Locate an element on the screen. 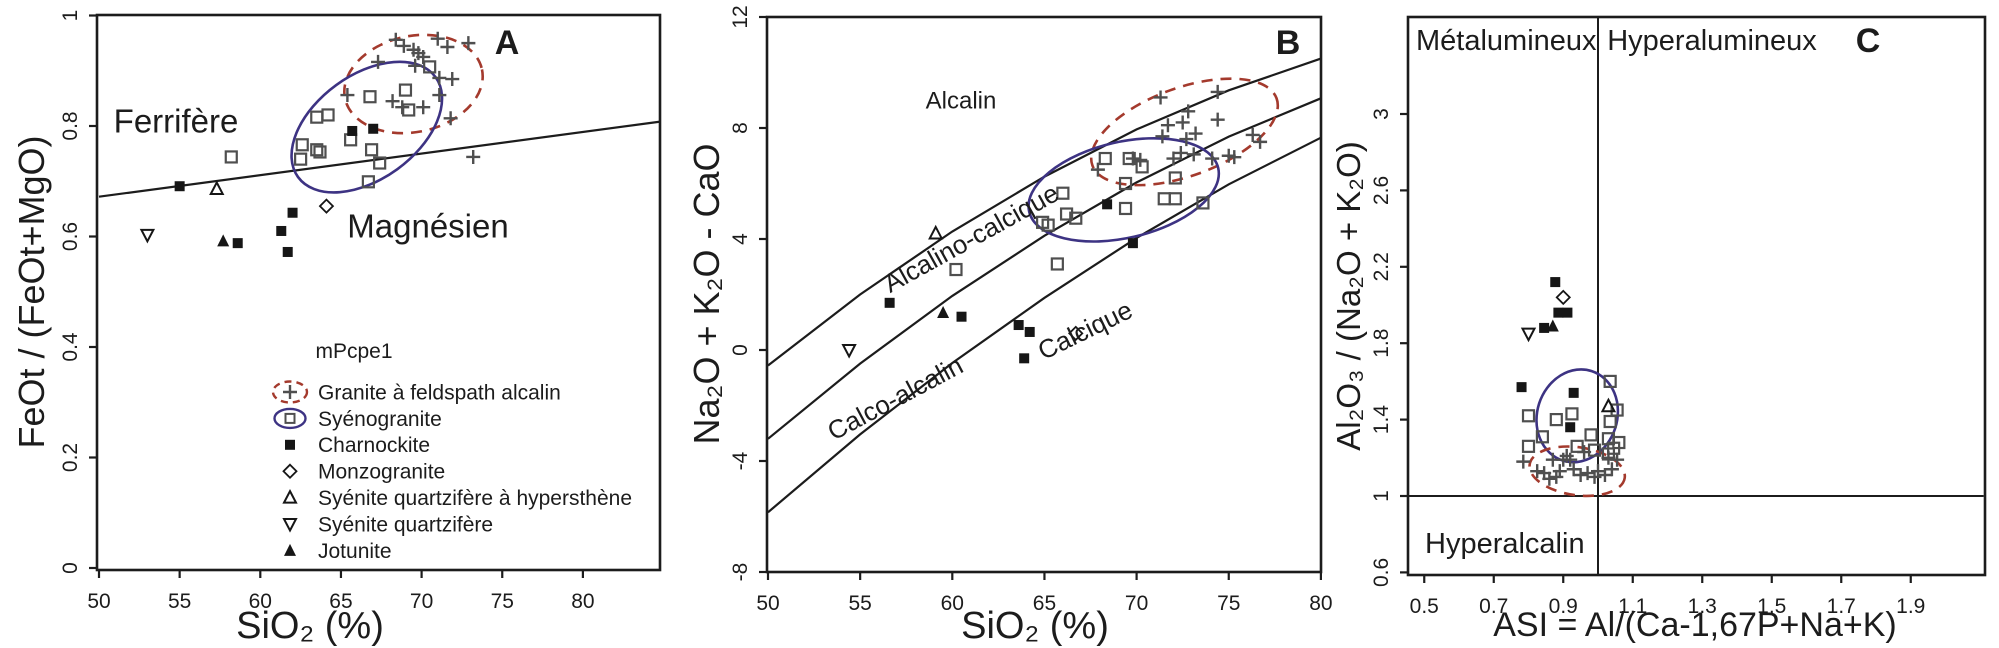 The image size is (1999, 648). x-tick-label: 0.9 is located at coordinates (1563, 606).